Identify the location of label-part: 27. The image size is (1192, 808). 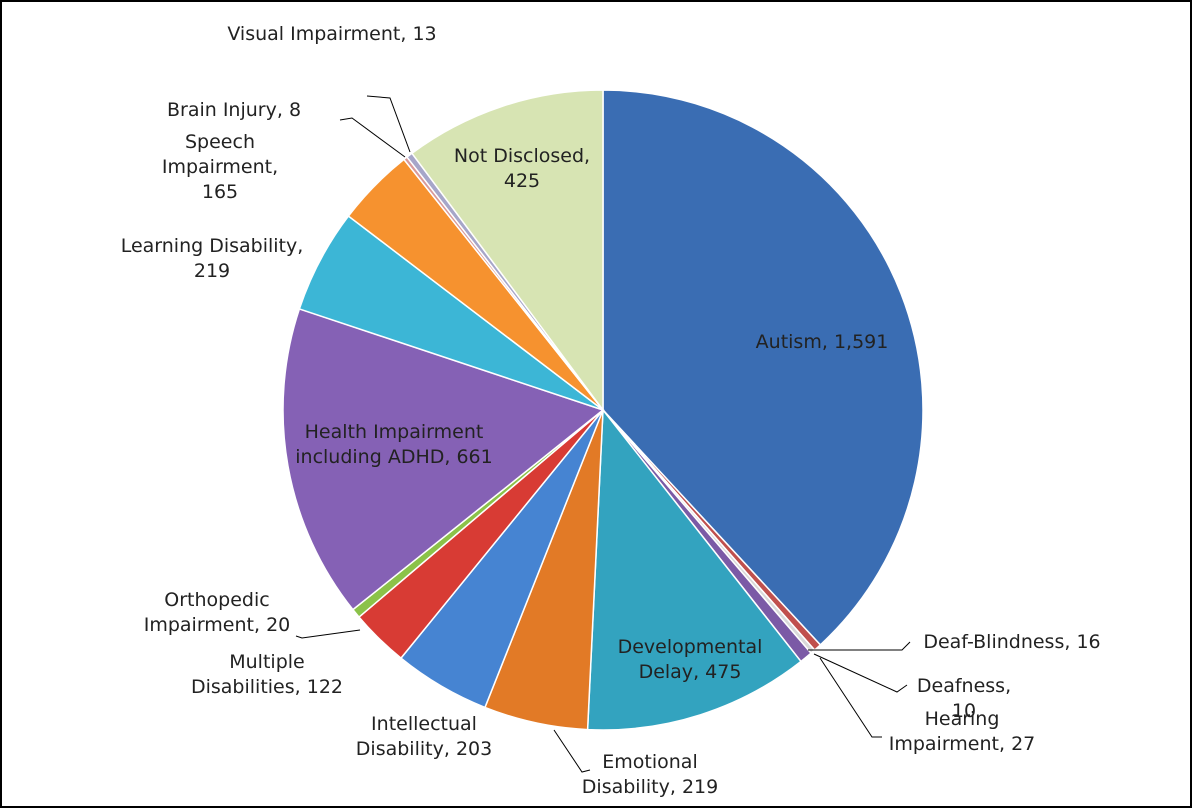
(1023, 744).